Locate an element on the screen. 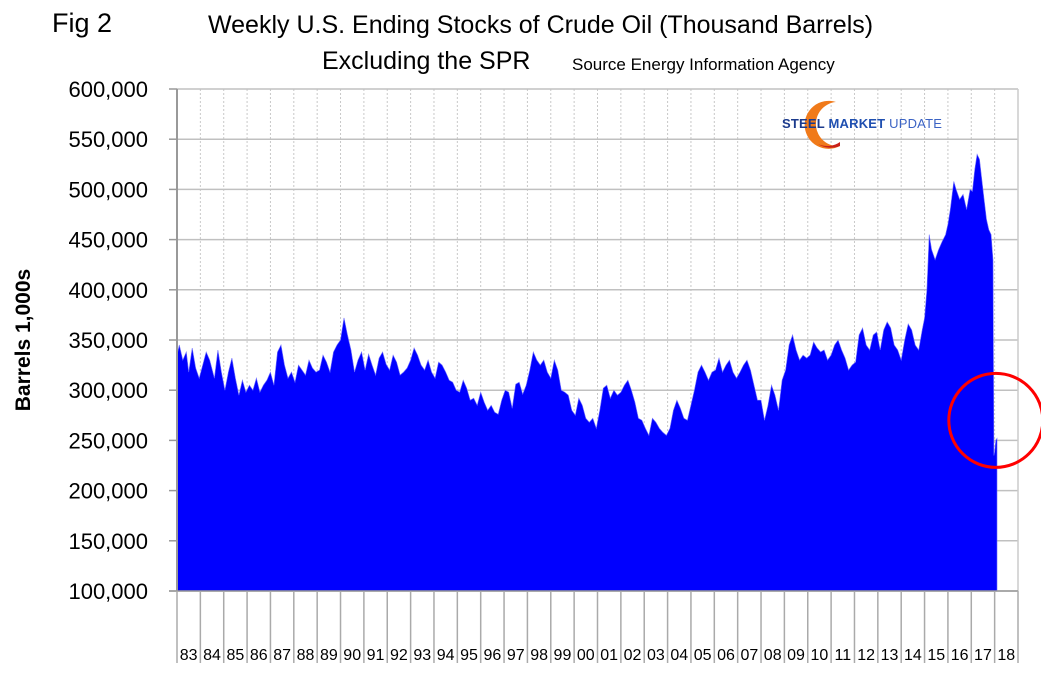  x-tick-label: 15 is located at coordinates (936, 655).